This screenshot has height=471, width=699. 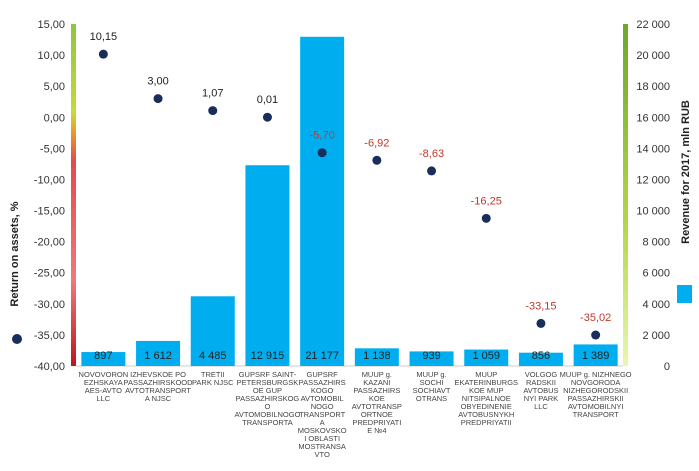 What do you see at coordinates (540, 390) in the screenshot?
I see `category-label-line: AVTOBUS` at bounding box center [540, 390].